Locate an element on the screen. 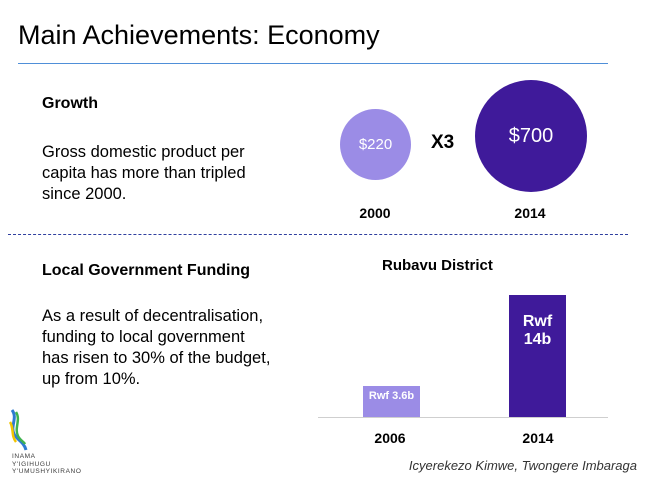  chart-title: Rubavu District is located at coordinates (437, 265).